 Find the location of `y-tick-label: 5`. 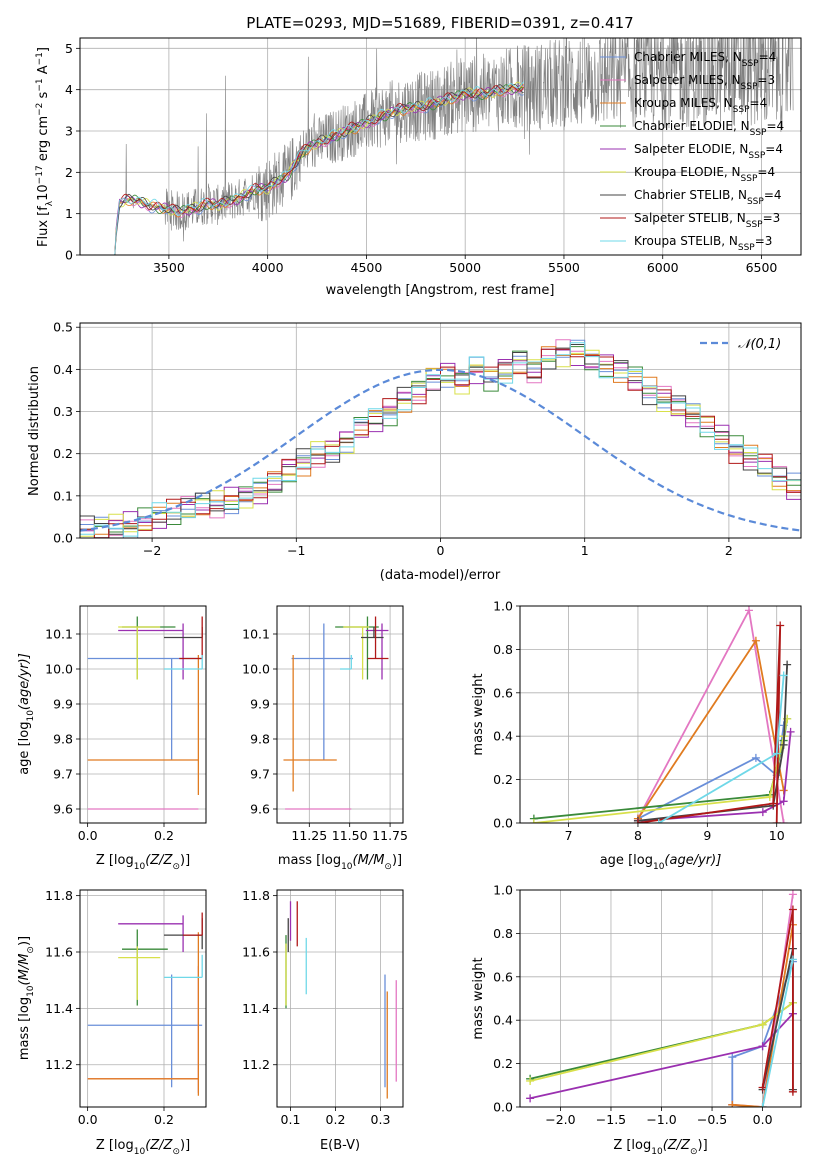

y-tick-label: 5 is located at coordinates (69, 48).